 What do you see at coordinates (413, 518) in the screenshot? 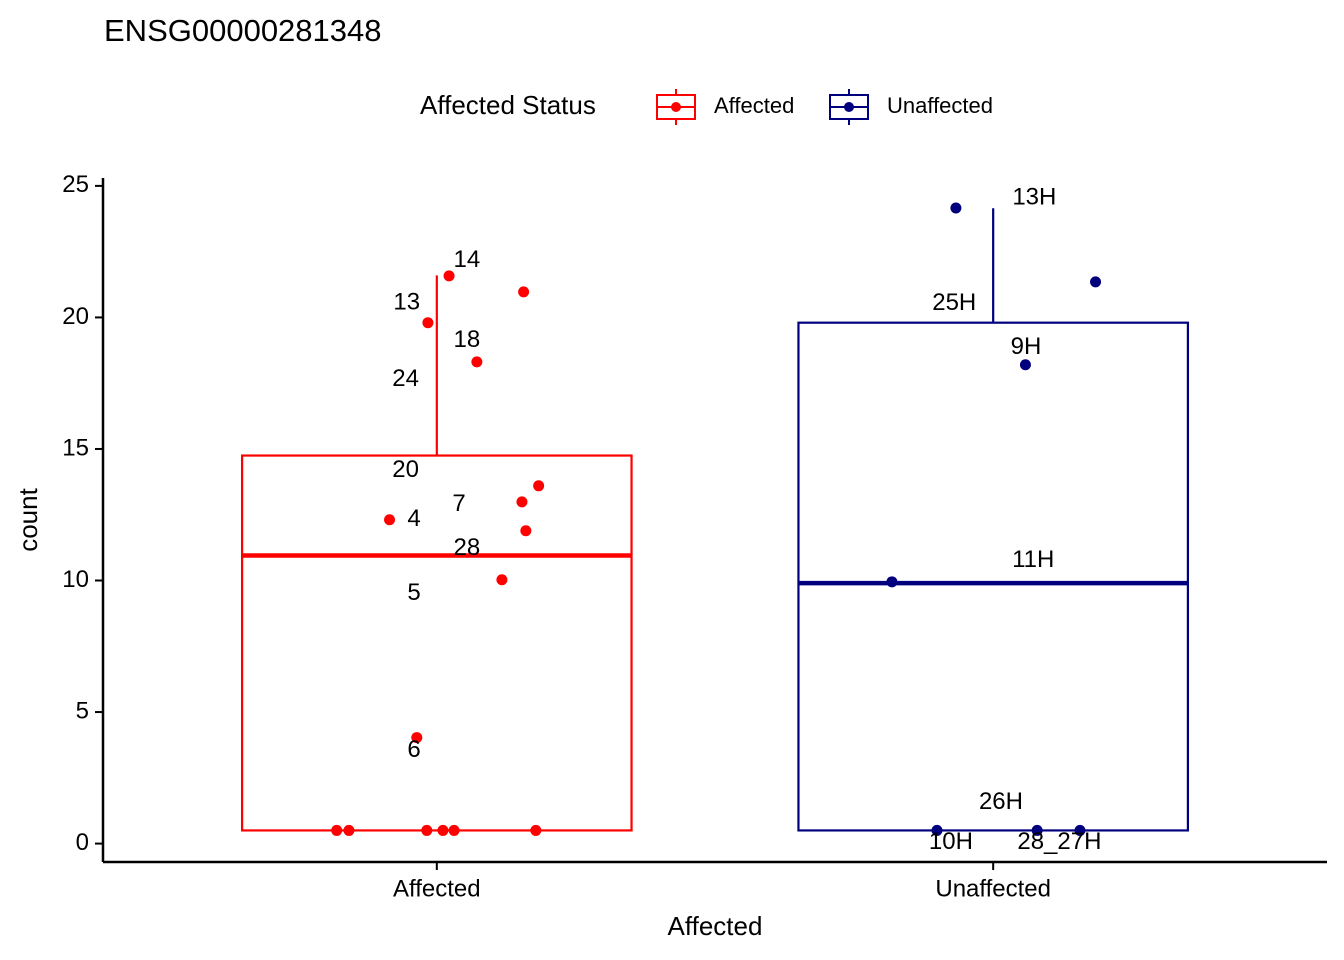
I see `point-label: 4` at bounding box center [413, 518].